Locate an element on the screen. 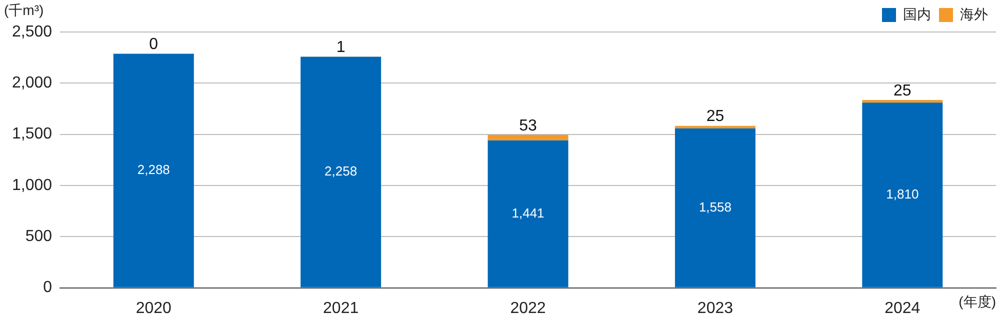 The height and width of the screenshot is (321, 1000). y-tick-label: 2,500 is located at coordinates (32, 31).